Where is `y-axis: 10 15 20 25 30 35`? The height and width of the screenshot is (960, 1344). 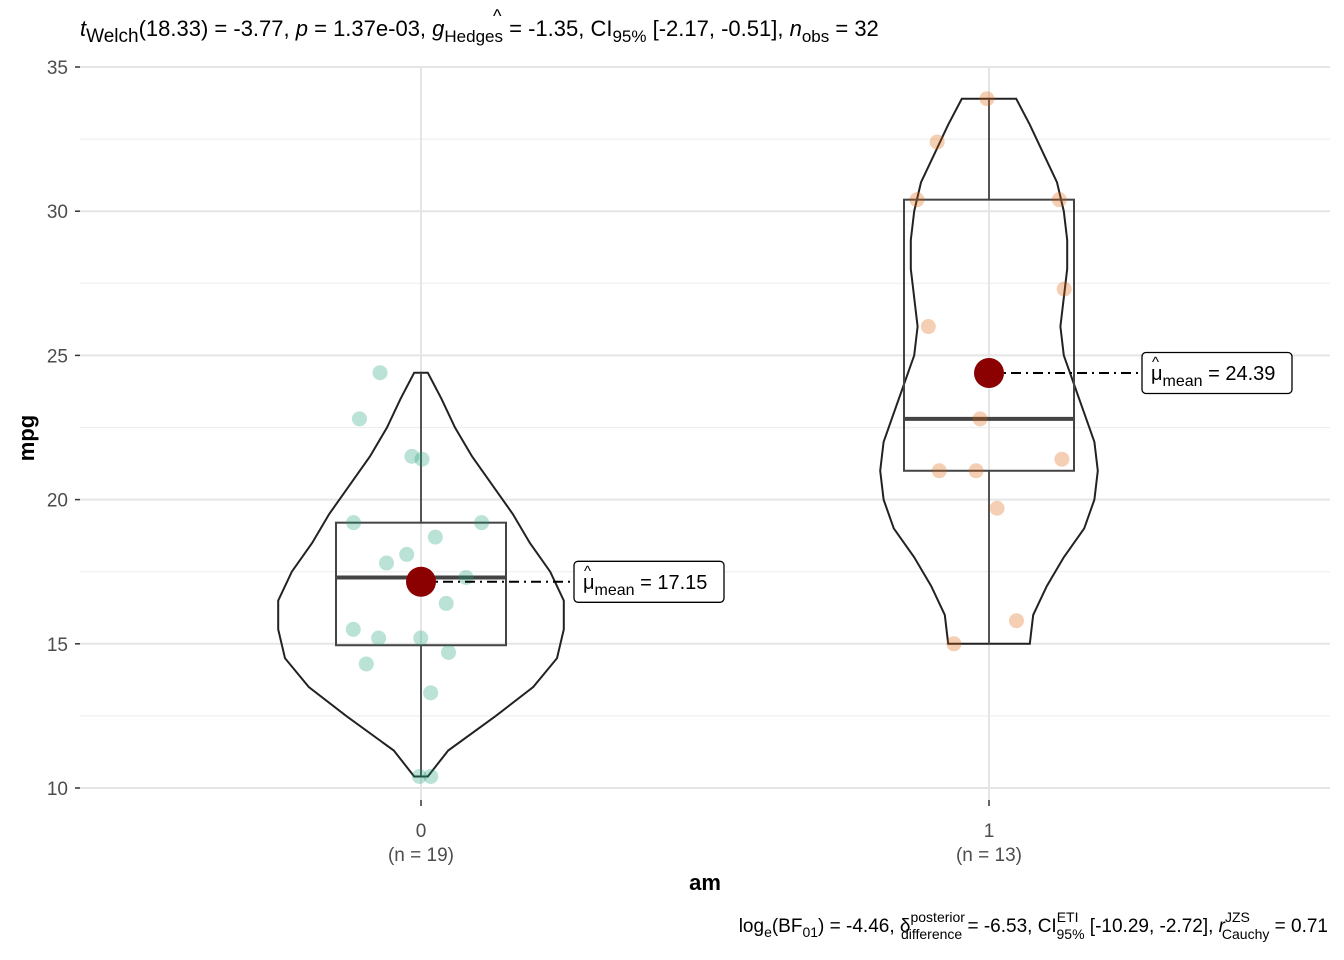 y-axis: 10 15 20 25 30 35 is located at coordinates (63, 429).